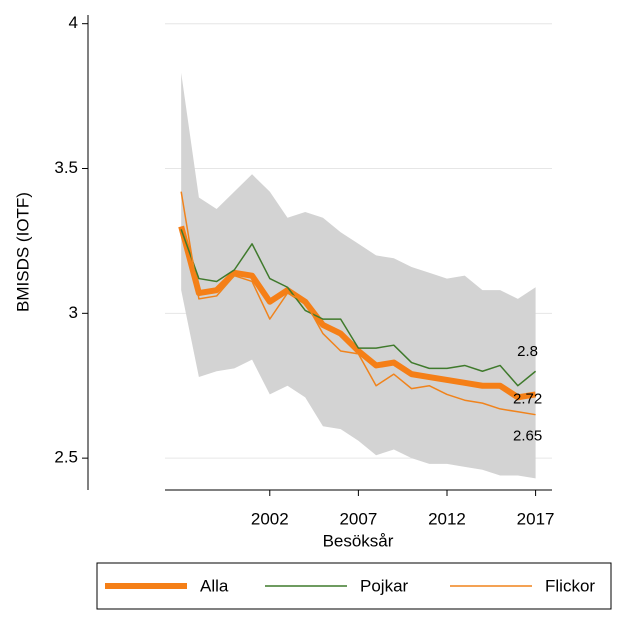  What do you see at coordinates (270, 518) in the screenshot?
I see `x-tick-label: 2002` at bounding box center [270, 518].